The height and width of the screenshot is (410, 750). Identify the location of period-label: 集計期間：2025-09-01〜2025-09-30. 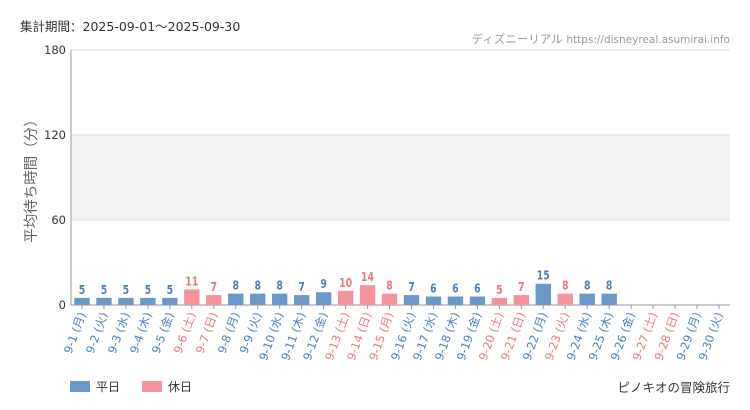
(130, 26).